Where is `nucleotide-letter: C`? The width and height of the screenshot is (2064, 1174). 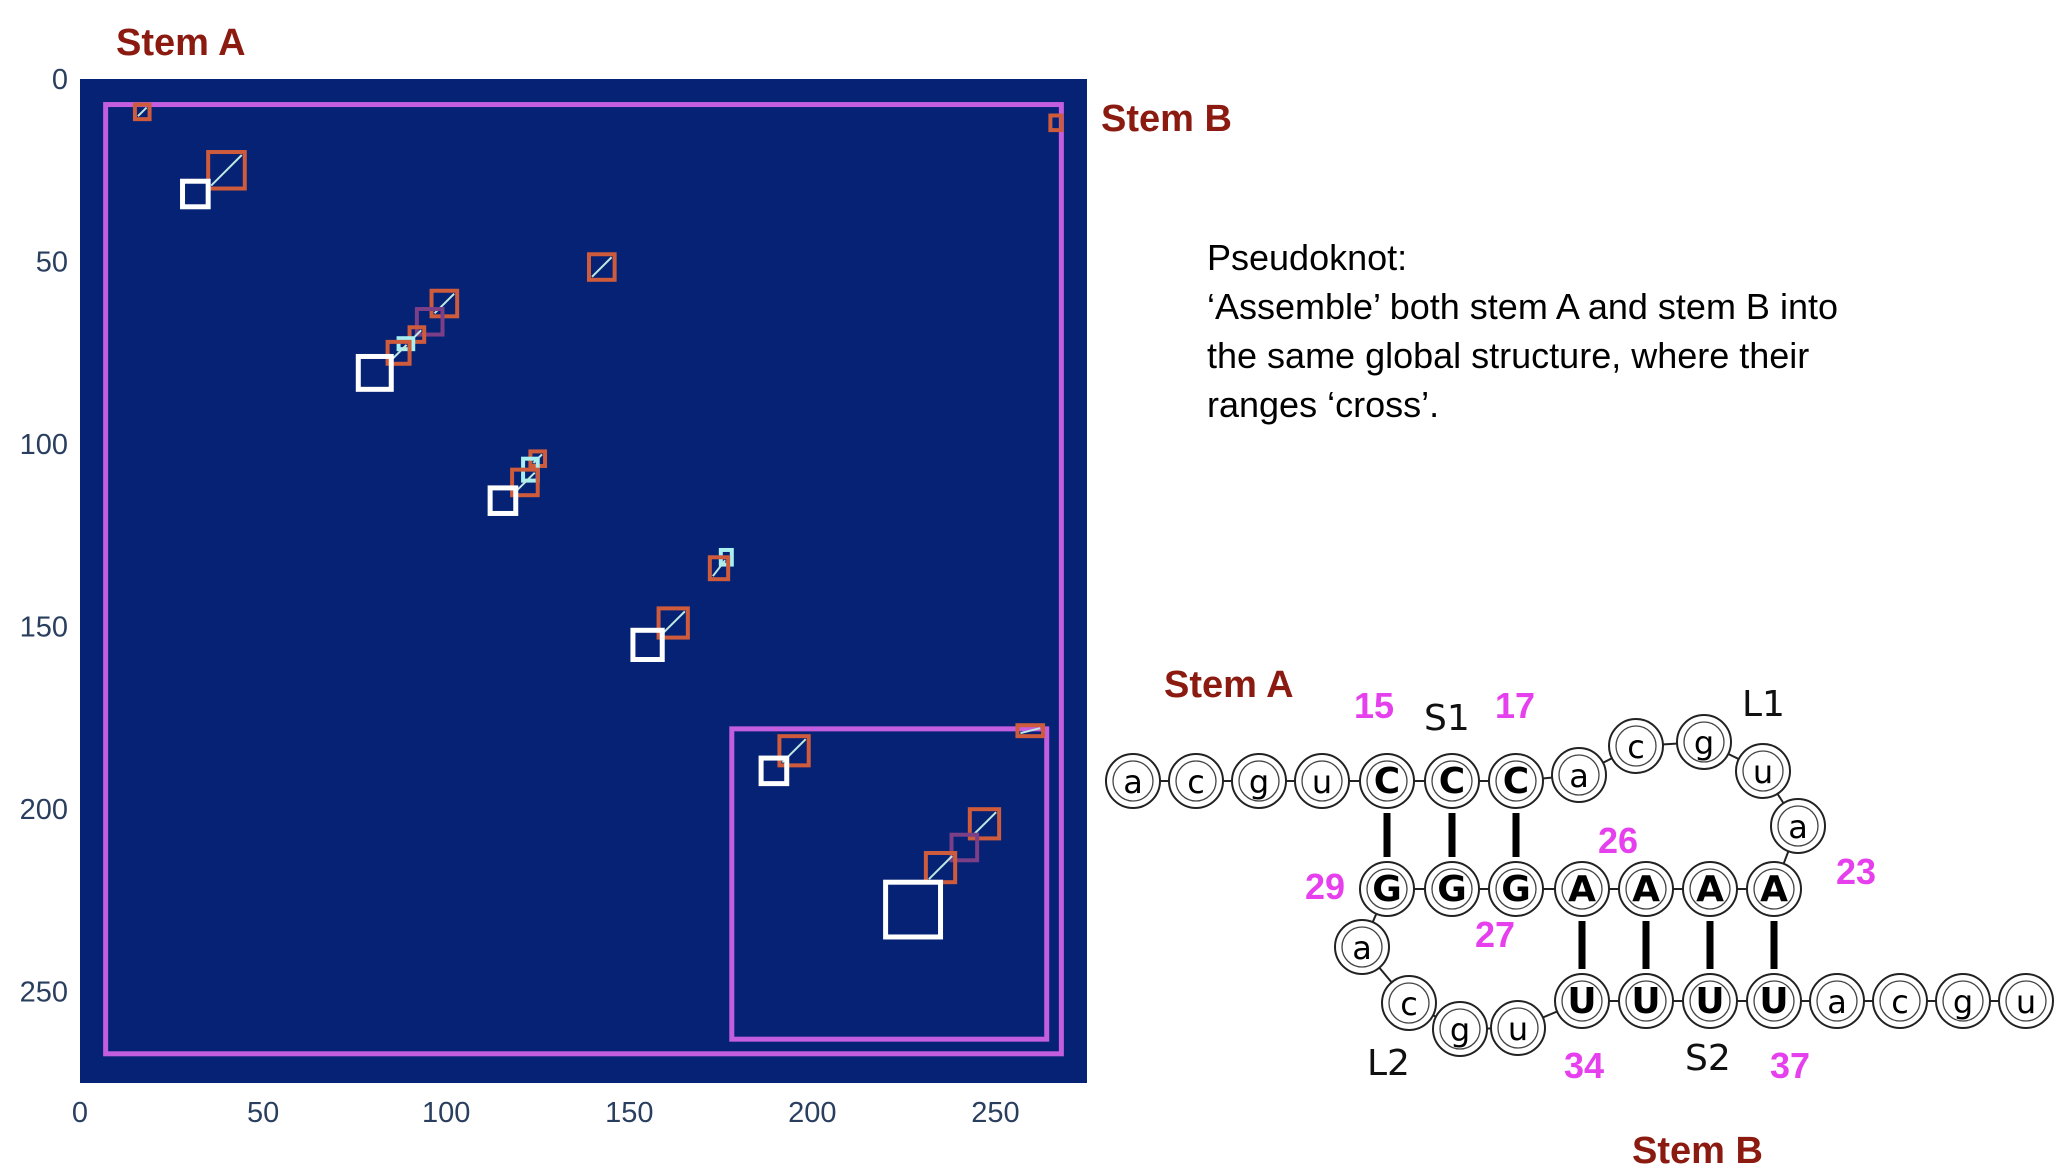 nucleotide-letter: C is located at coordinates (1387, 781).